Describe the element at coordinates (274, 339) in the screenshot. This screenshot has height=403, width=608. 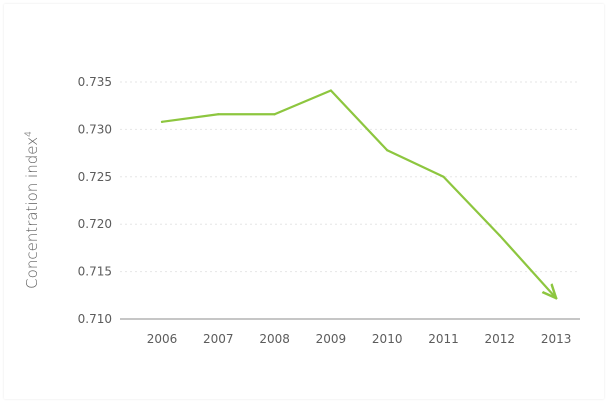
I see `x-tick-label: 2008` at that location.